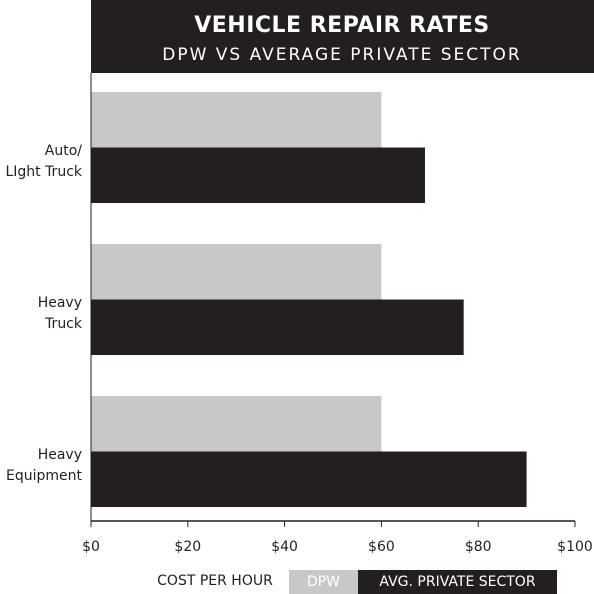 This screenshot has height=594, width=594. Describe the element at coordinates (187, 547) in the screenshot. I see `x-tick-label: $20` at that location.